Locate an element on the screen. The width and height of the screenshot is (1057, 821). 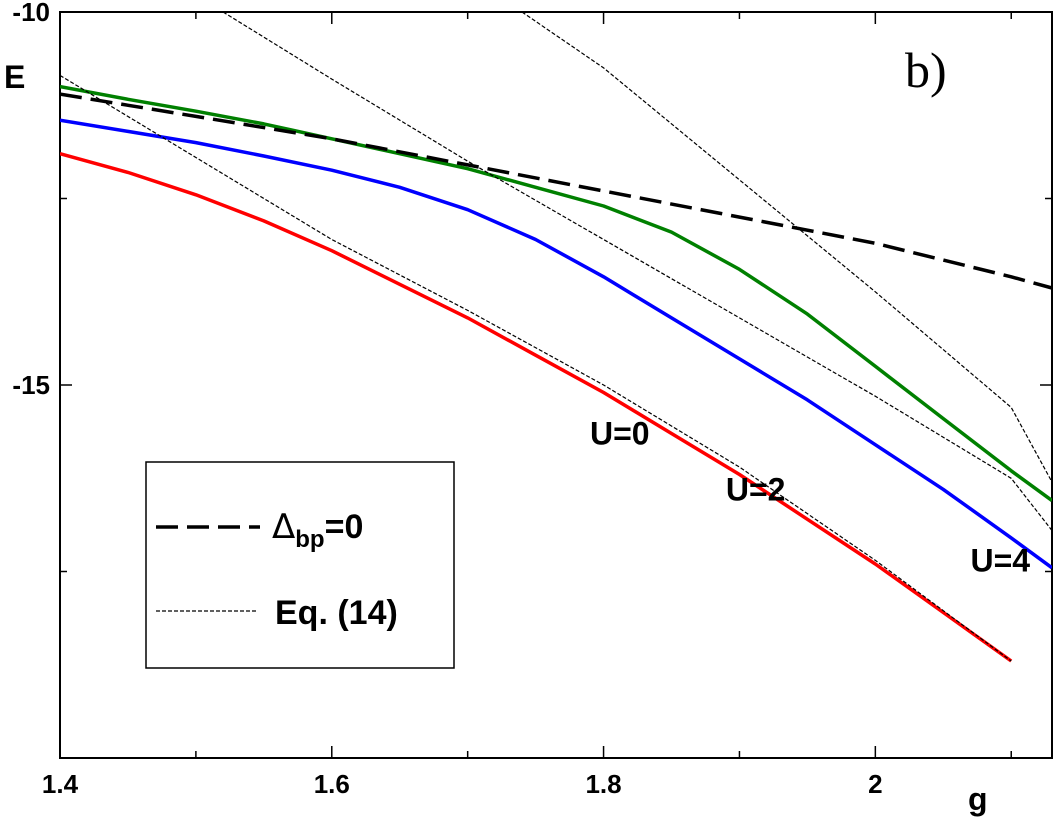
curve-label: U=0 is located at coordinates (620, 434).